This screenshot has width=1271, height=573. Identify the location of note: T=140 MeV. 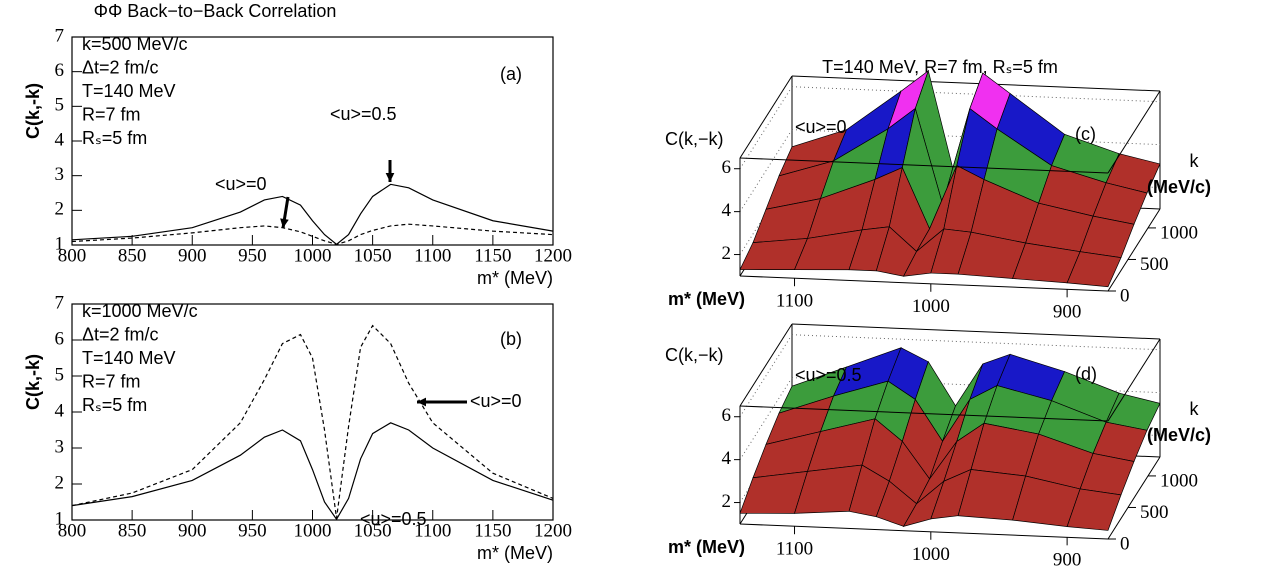
(129, 91).